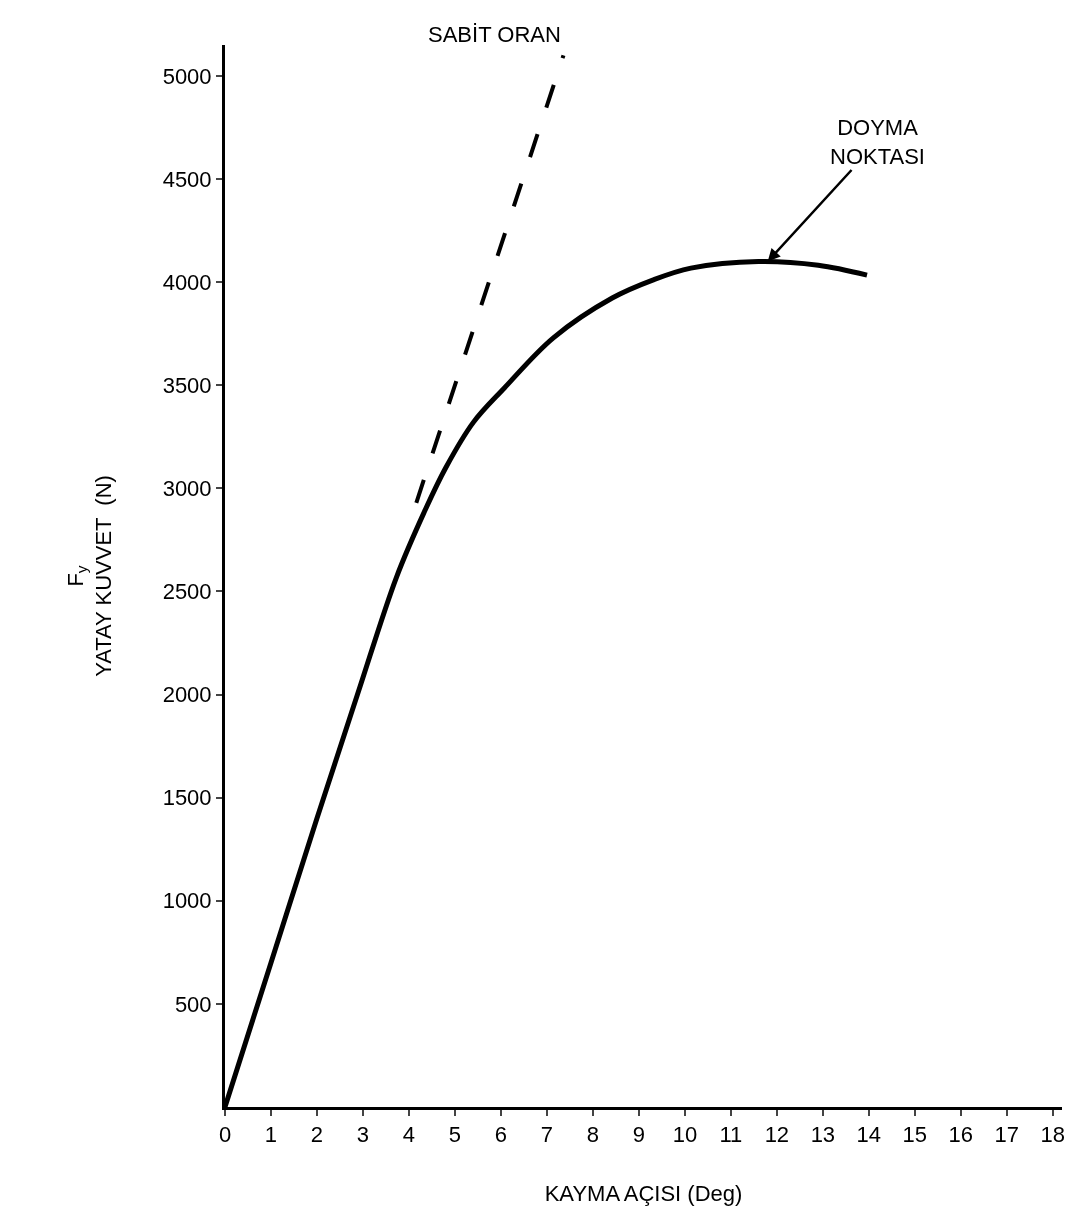  Describe the element at coordinates (187, 76) in the screenshot. I see `y-tick-label: 5000` at that location.